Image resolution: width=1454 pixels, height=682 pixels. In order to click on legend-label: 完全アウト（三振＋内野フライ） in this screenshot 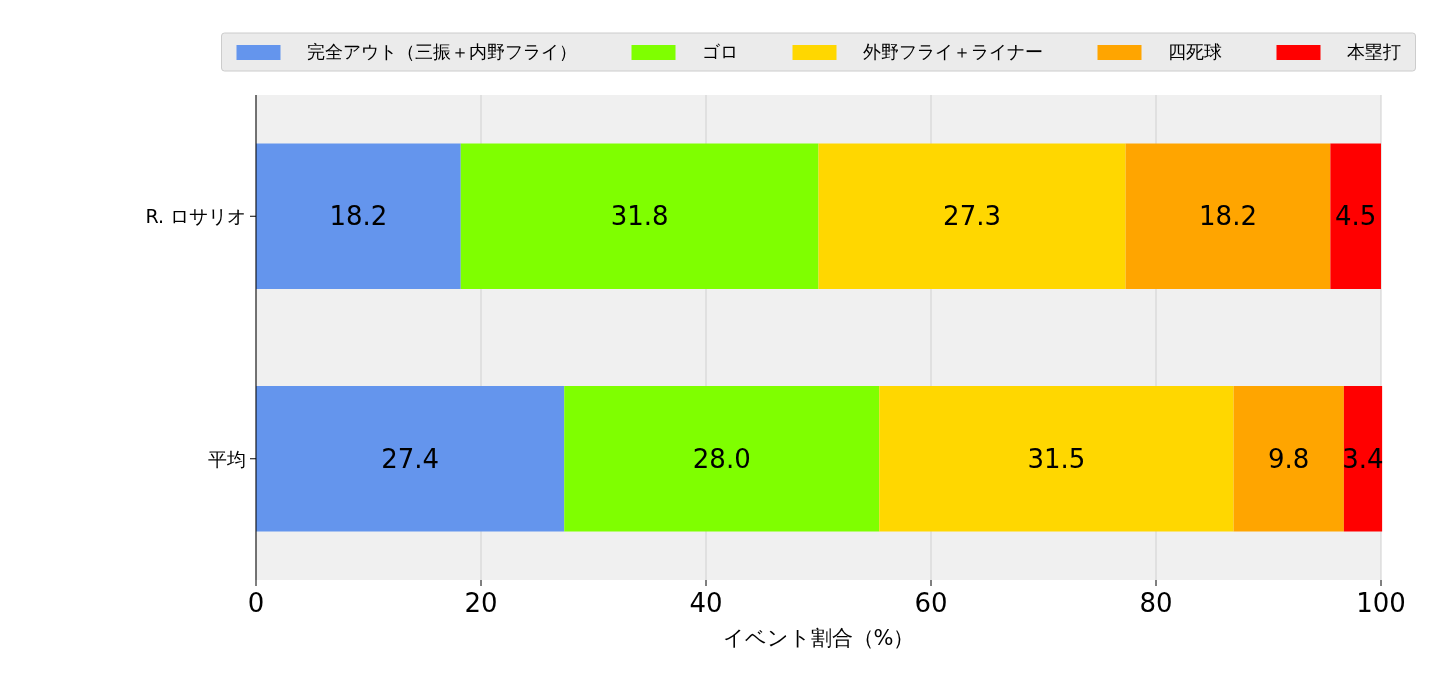, I will do `click(441, 51)`.